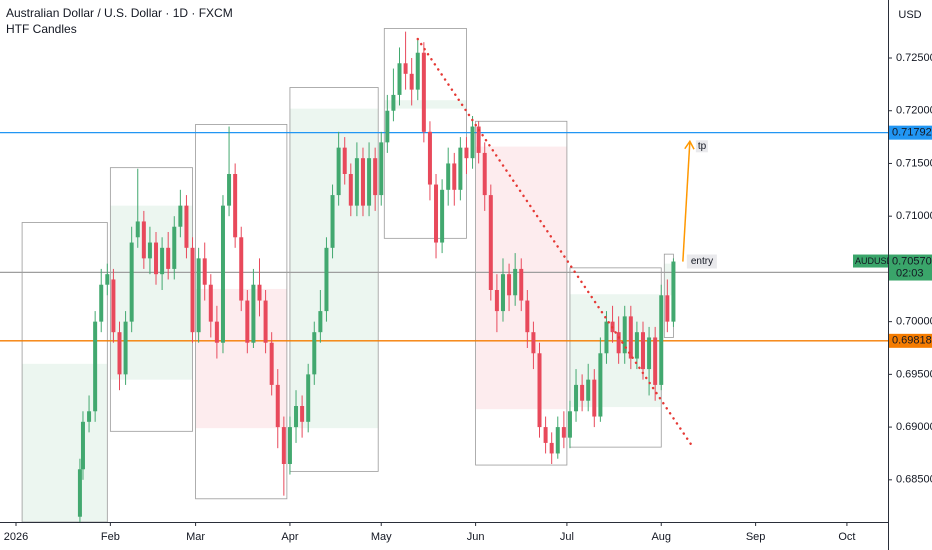  I want to click on y-tick-label: 0.72500, so click(914, 58).